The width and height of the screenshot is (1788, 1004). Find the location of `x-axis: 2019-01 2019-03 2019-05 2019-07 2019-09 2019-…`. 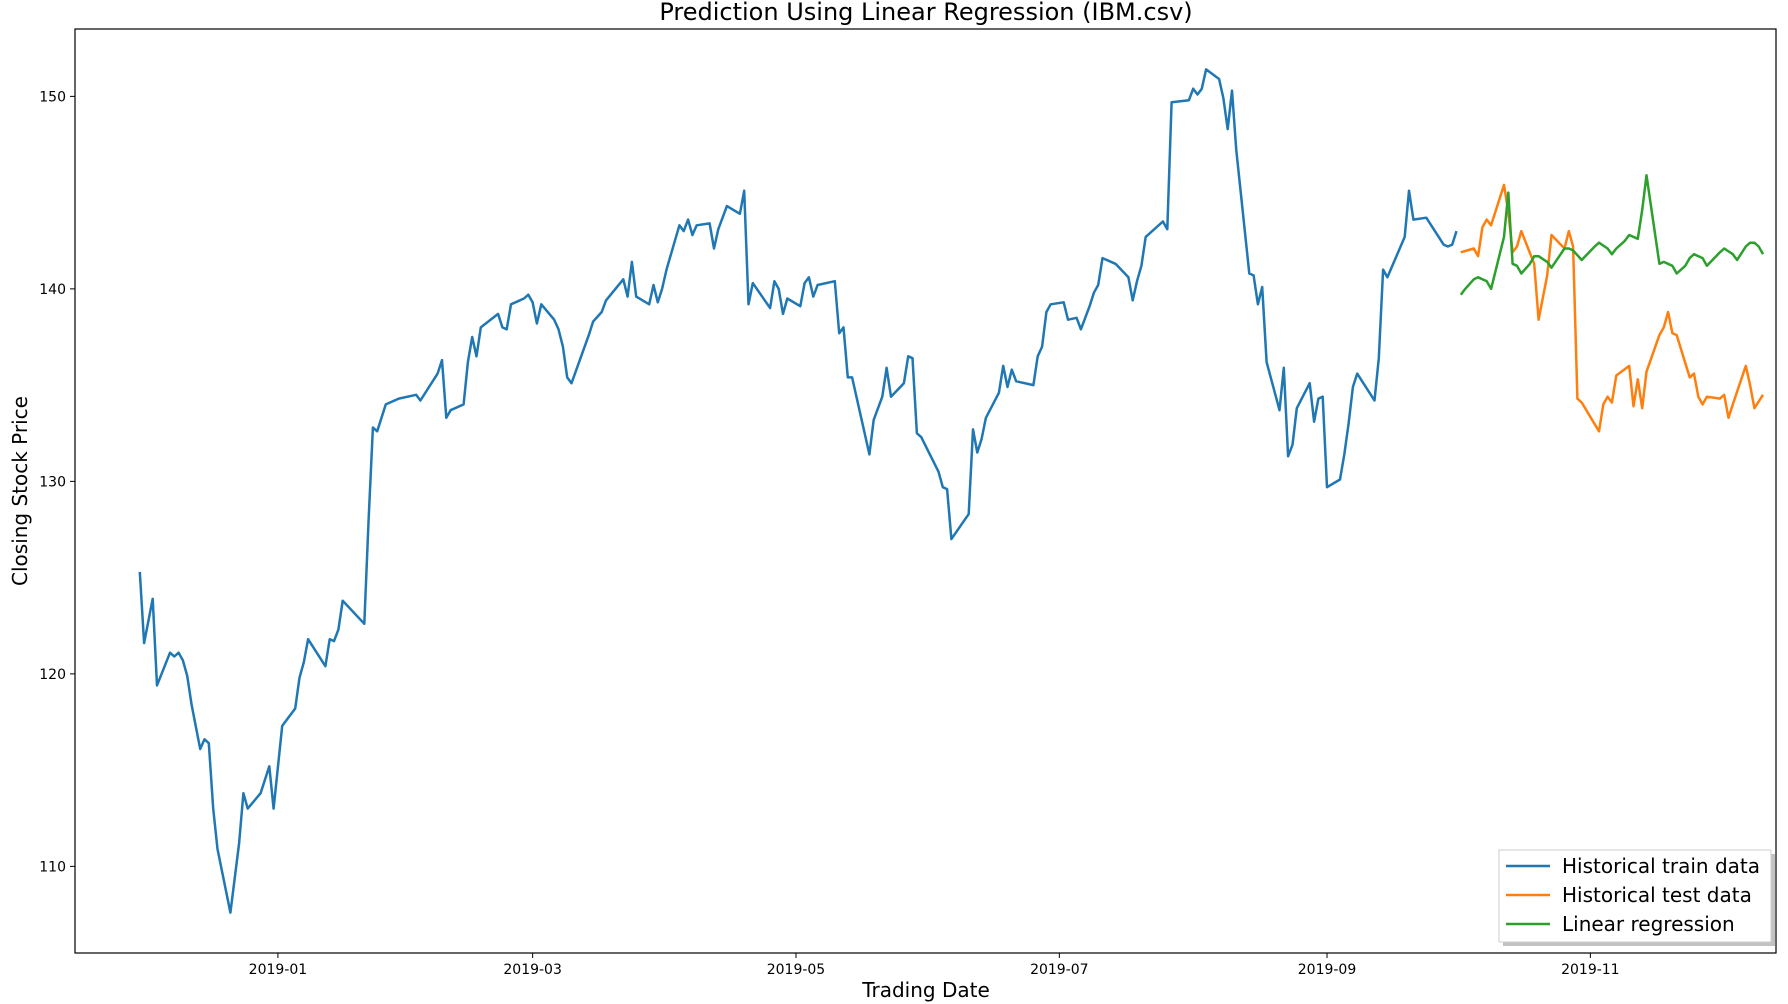

x-axis: 2019-01 2019-03 2019-05 2019-07 2019-09 2019-… is located at coordinates (934, 965).